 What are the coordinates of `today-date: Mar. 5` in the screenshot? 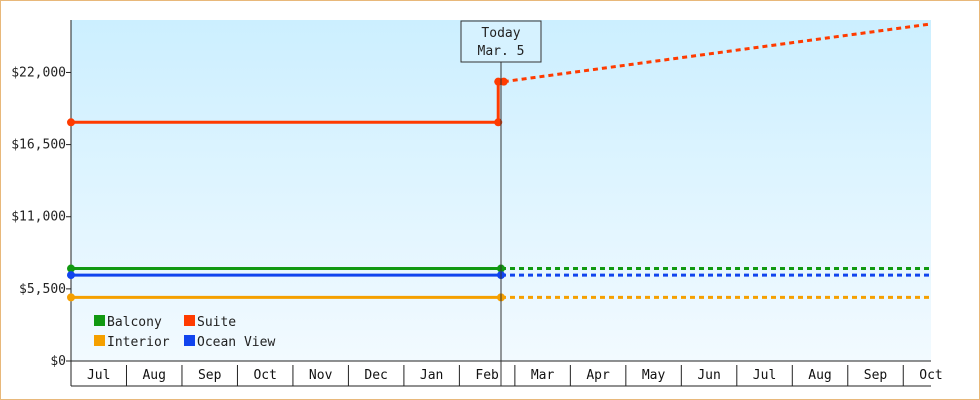 It's located at (501, 51).